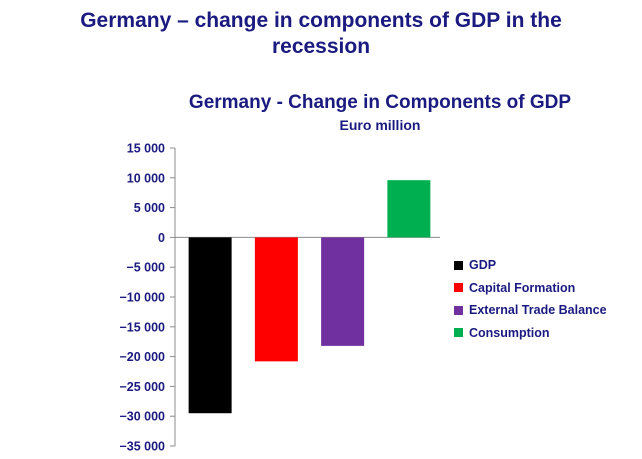 The height and width of the screenshot is (459, 642). What do you see at coordinates (522, 287) in the screenshot?
I see `legend-label-capital-formation: Capital Formation` at bounding box center [522, 287].